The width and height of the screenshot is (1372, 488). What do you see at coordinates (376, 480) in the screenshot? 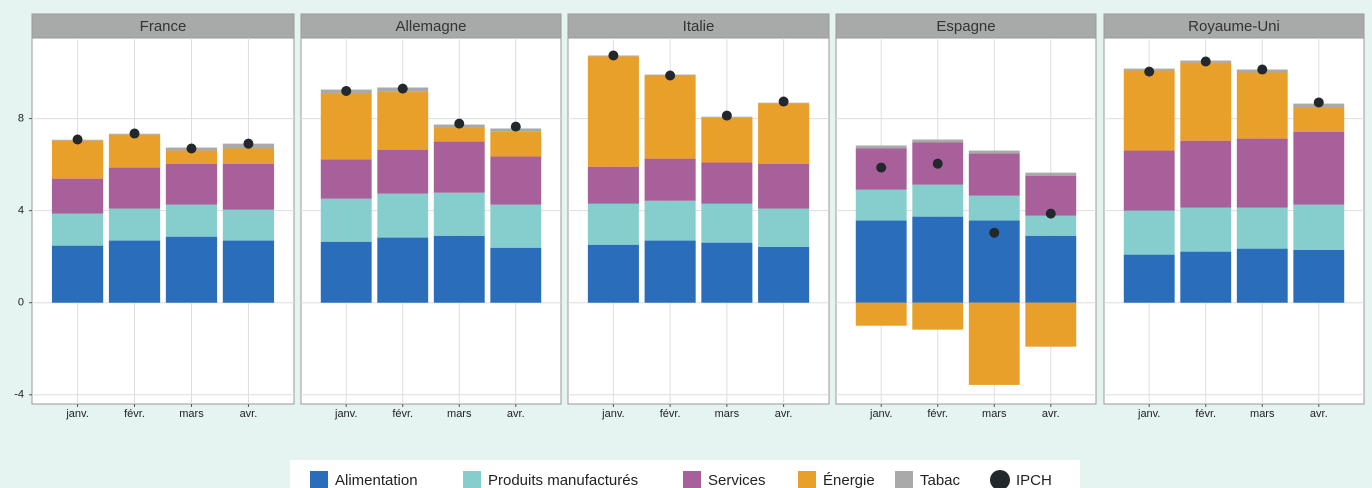
I see `legend-label: Alimentation` at bounding box center [376, 480].